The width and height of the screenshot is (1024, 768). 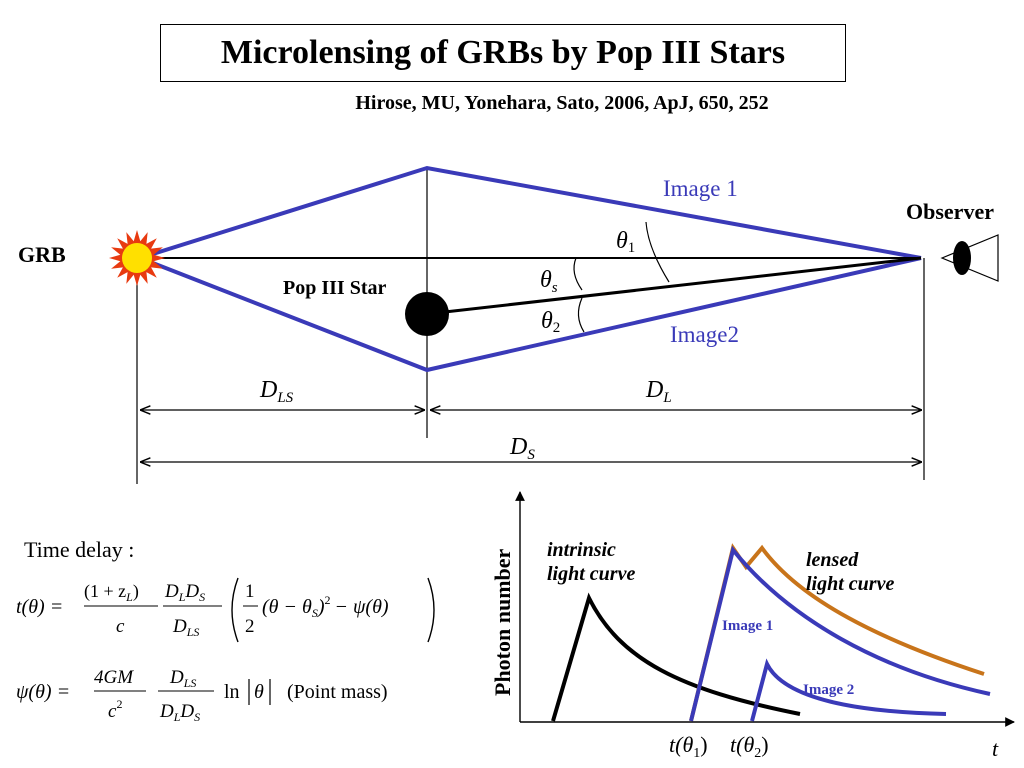 I want to click on slide-title: Microlensing of GRBs by Pop III Stars, so click(x=503, y=53).